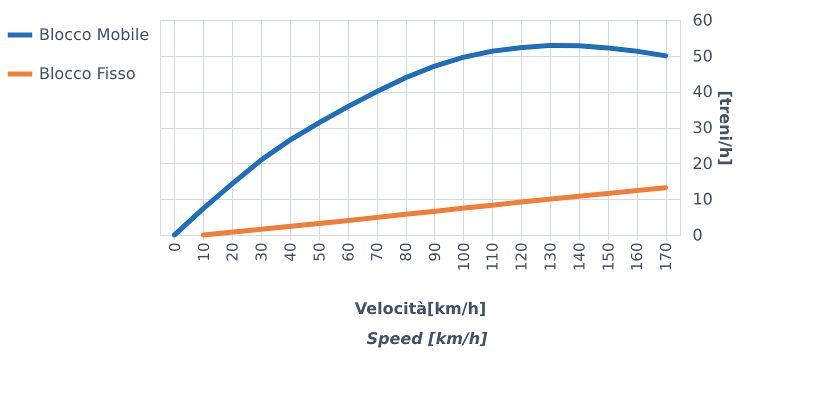 This screenshot has height=405, width=823. Describe the element at coordinates (463, 257) in the screenshot. I see `x-tick-label: 100` at that location.